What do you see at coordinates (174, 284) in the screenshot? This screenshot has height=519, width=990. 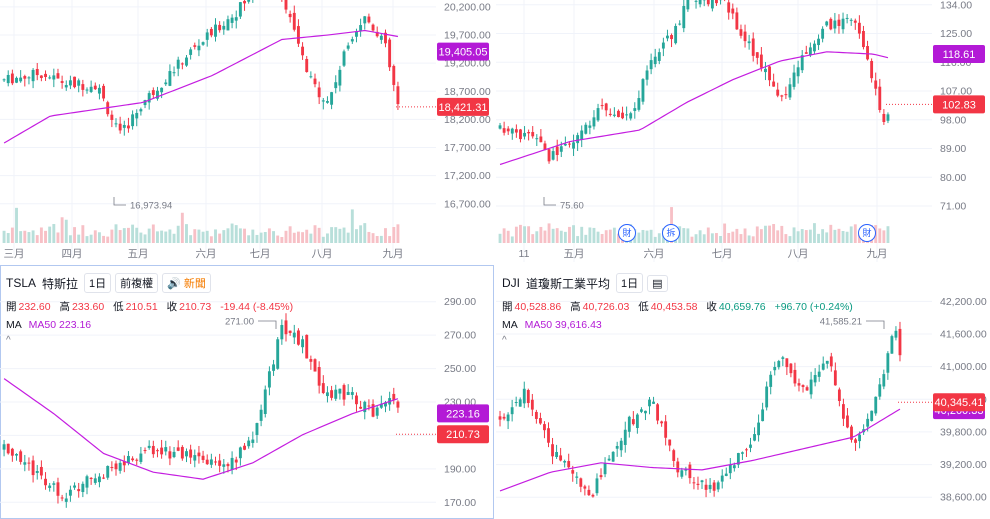 I see `speaker-icon: 🔊` at bounding box center [174, 284].